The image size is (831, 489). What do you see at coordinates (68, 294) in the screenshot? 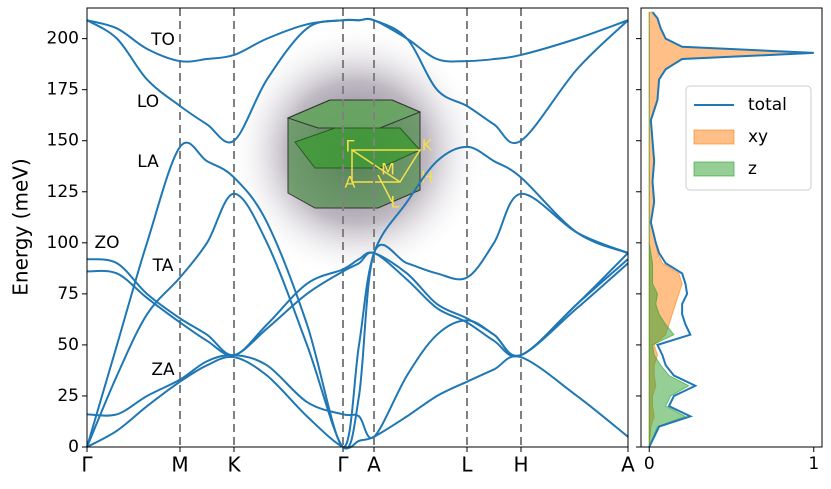
I see `y-tick-label: 75` at bounding box center [68, 294].